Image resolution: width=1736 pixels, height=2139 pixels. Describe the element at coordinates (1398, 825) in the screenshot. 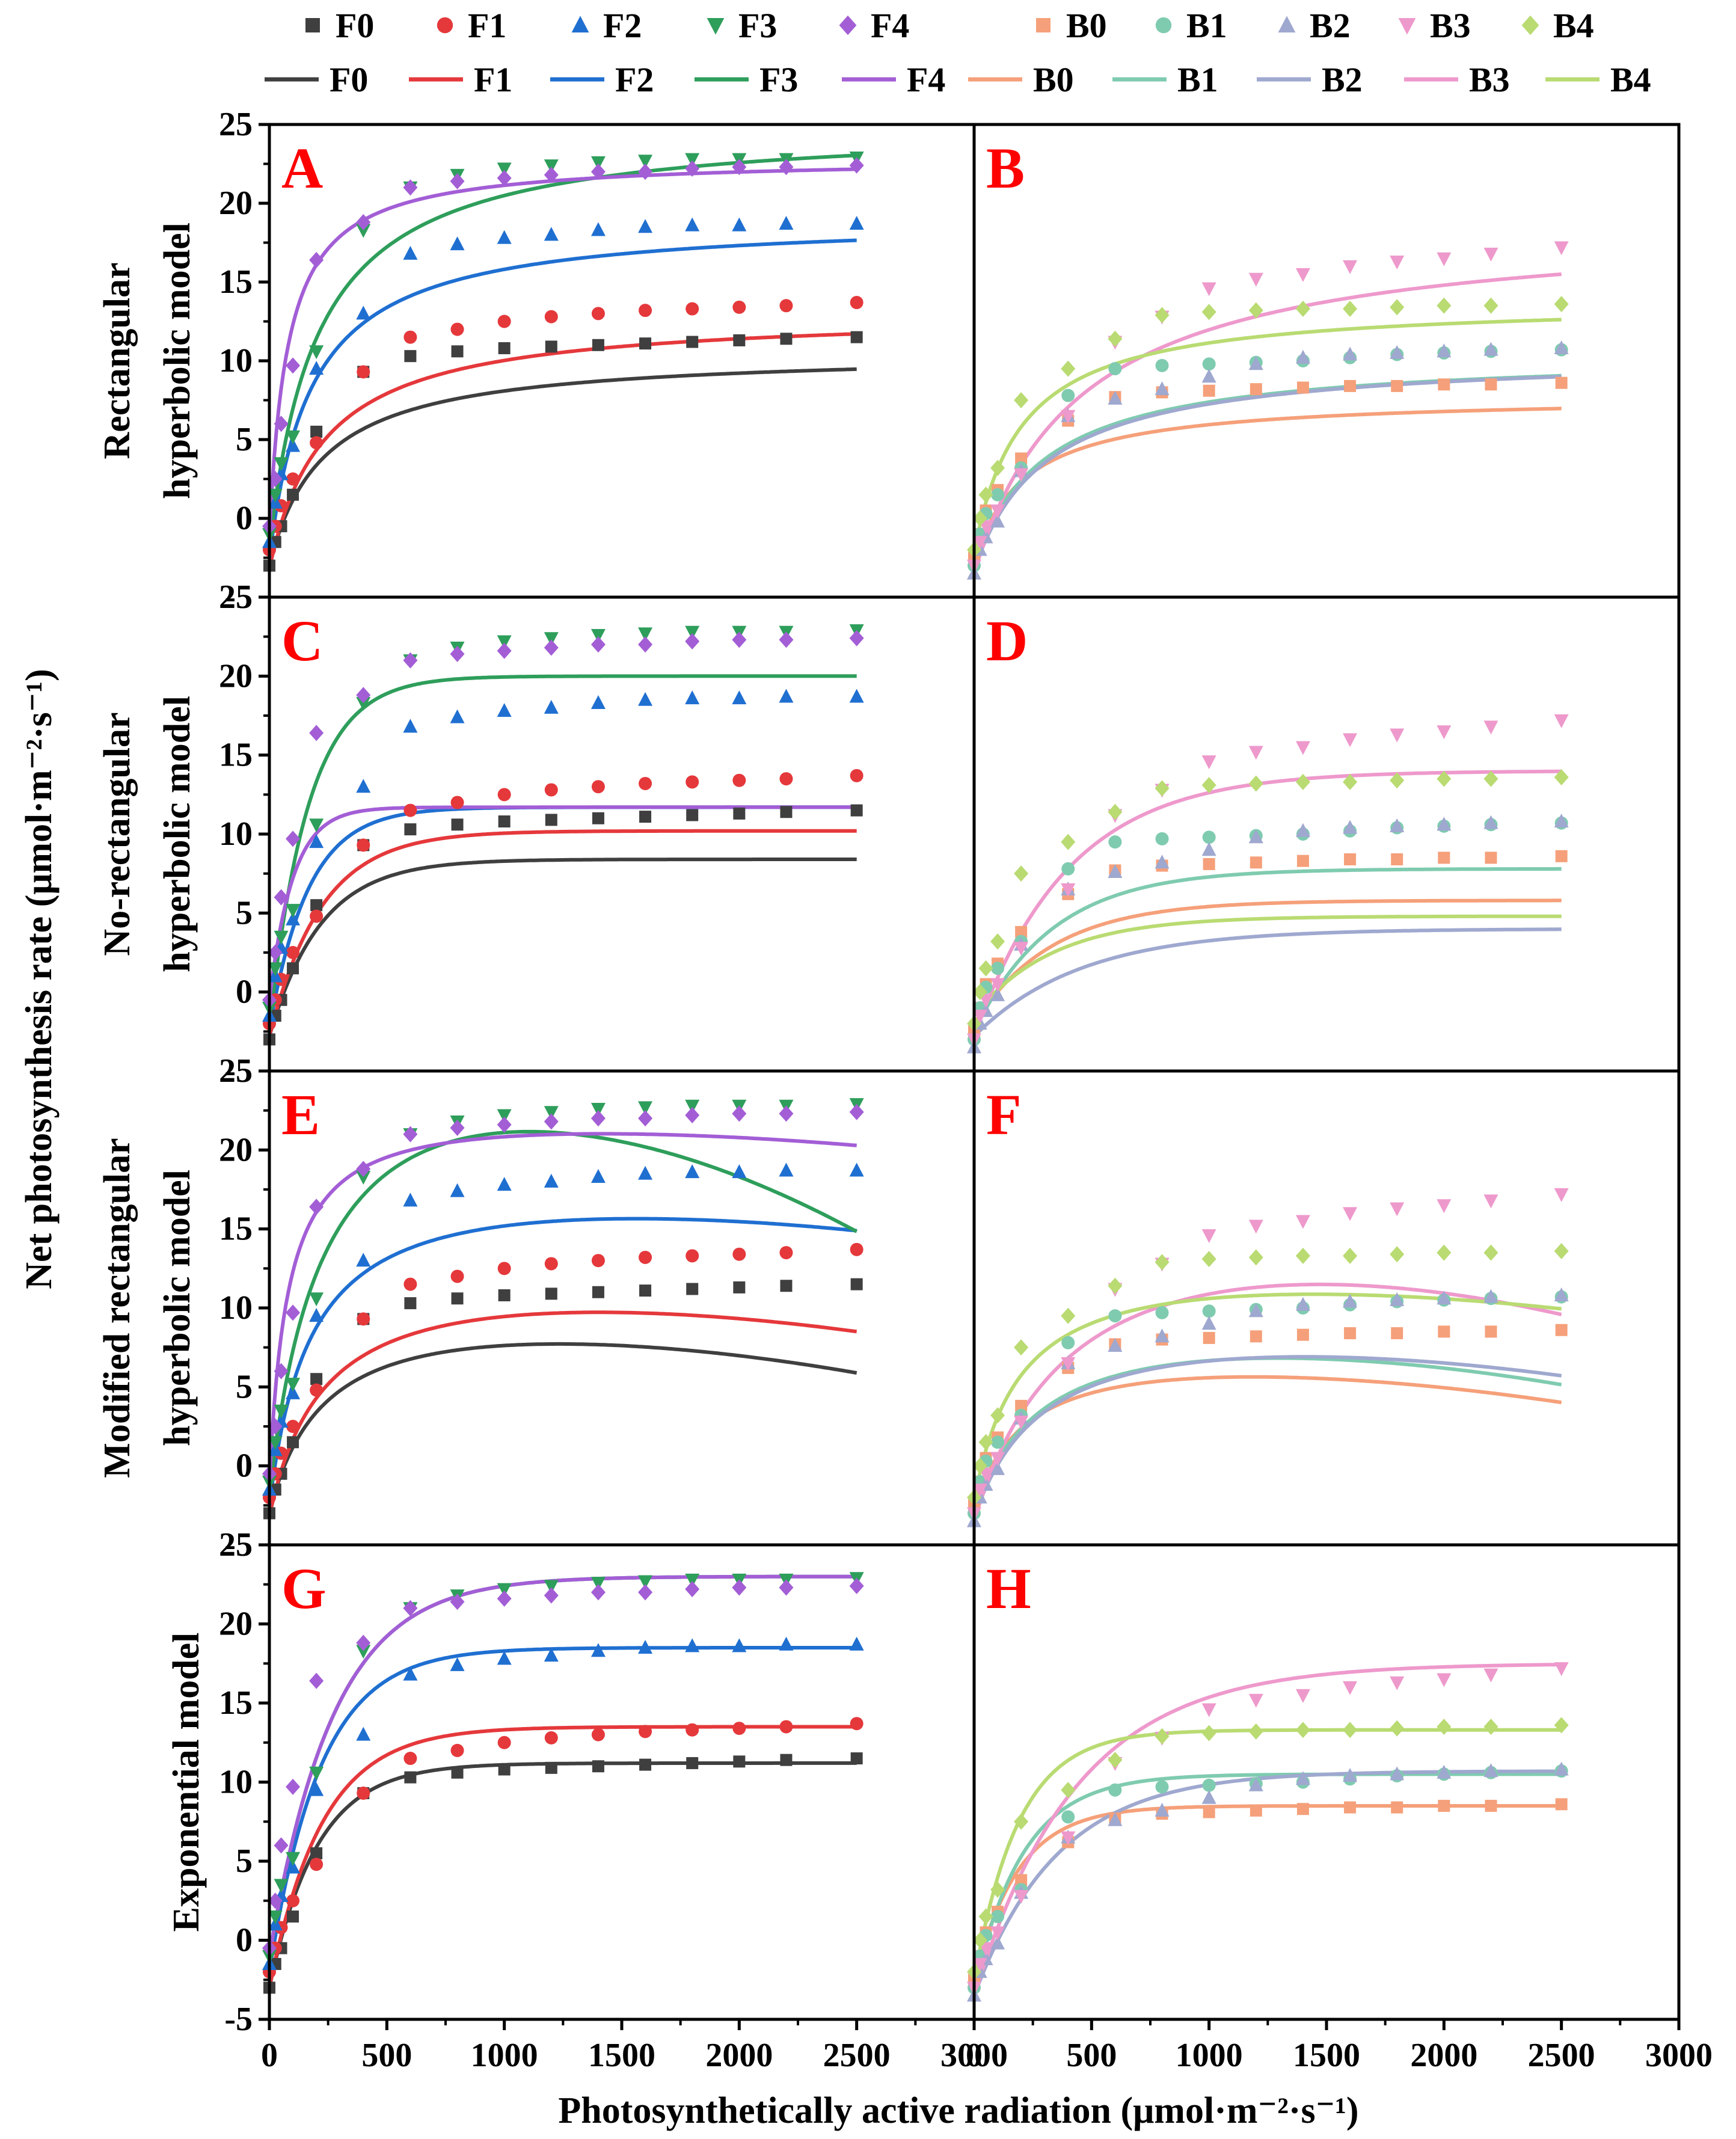

I see `point-D-B2` at that location.